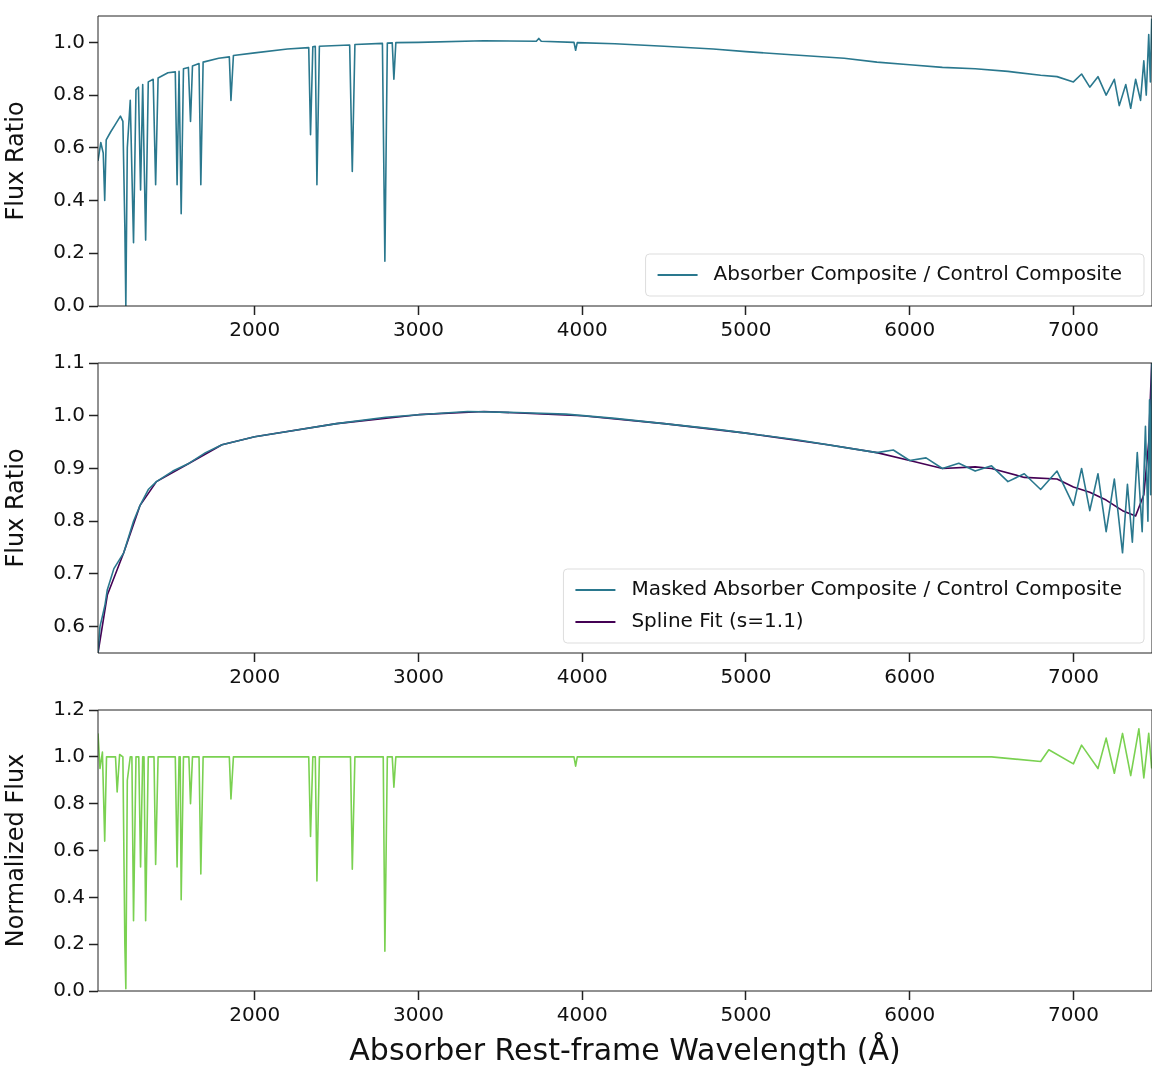 The width and height of the screenshot is (1152, 1072). What do you see at coordinates (876, 588) in the screenshot?
I see `legend-label: Masked Absorber Composite / Control Composite` at bounding box center [876, 588].